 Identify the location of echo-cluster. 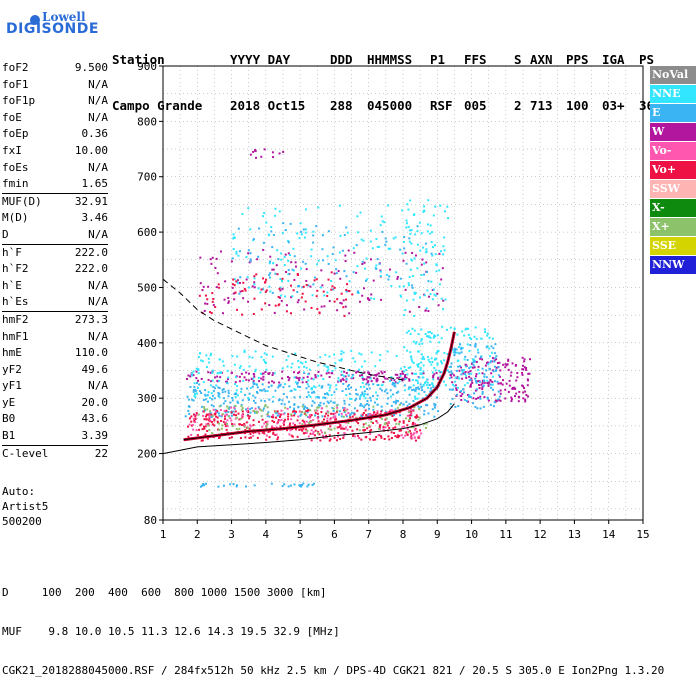
(312, 419).